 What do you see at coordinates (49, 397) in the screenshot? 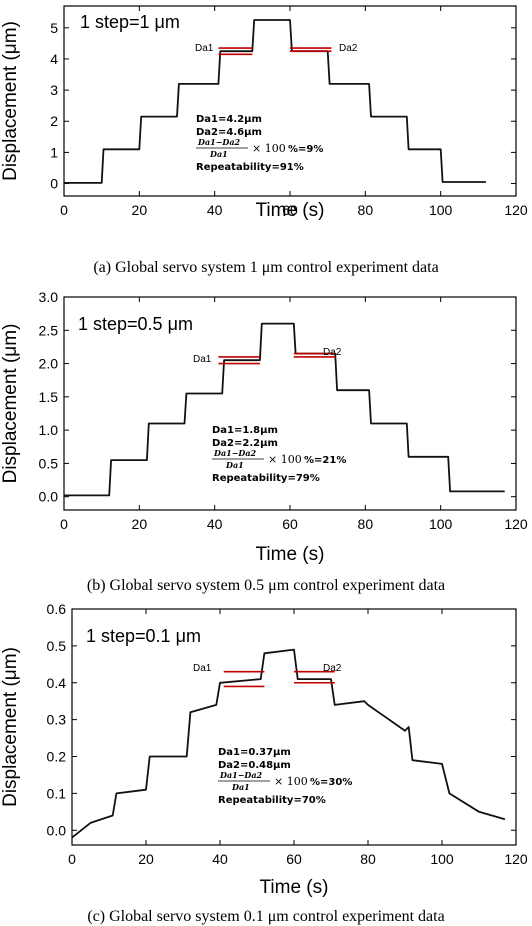
I see `y-tick-label: 1.5` at bounding box center [49, 397].